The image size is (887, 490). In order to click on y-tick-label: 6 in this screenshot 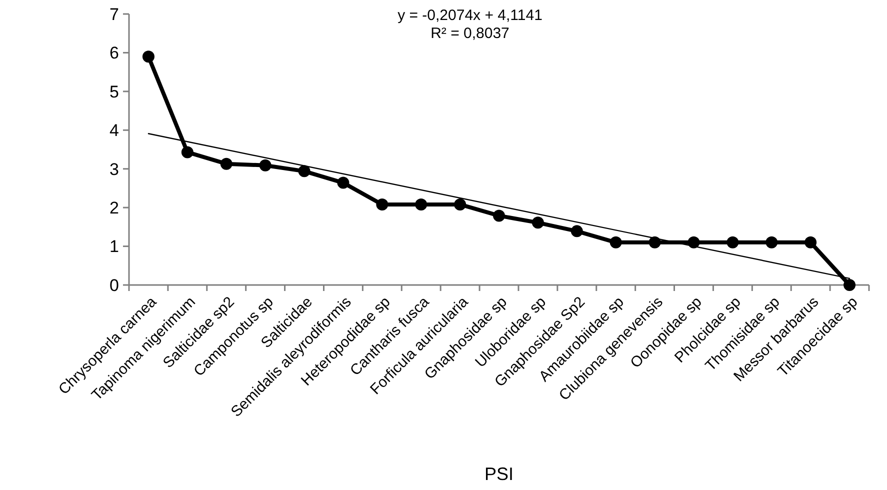, I will do `click(114, 53)`.